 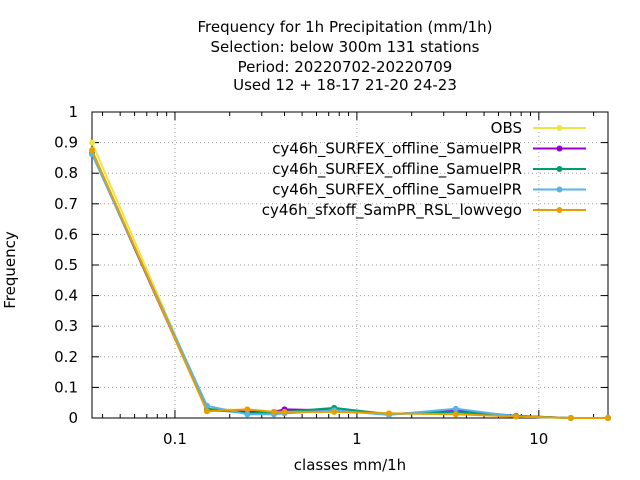 I want to click on title-line-4: Used 12 + 18-17 21-20 24-23, so click(x=345, y=85).